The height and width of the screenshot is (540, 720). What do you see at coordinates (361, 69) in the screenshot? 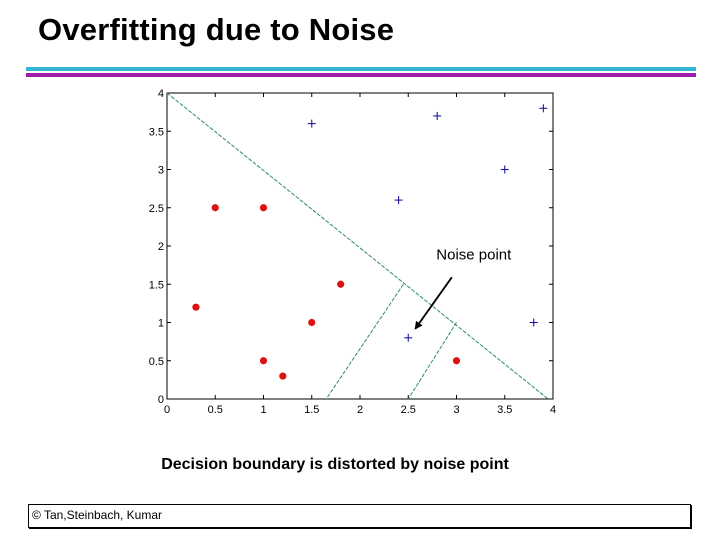
I see `title-rule-cyan` at bounding box center [361, 69].